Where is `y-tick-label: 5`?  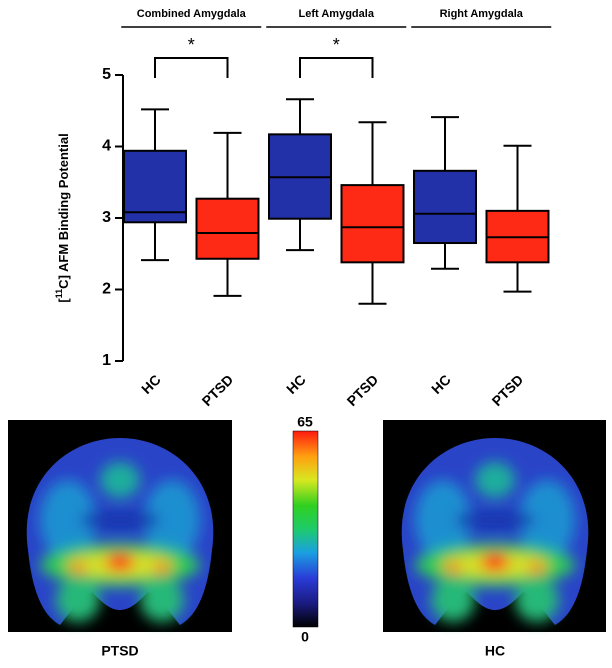 y-tick-label: 5 is located at coordinates (106, 74).